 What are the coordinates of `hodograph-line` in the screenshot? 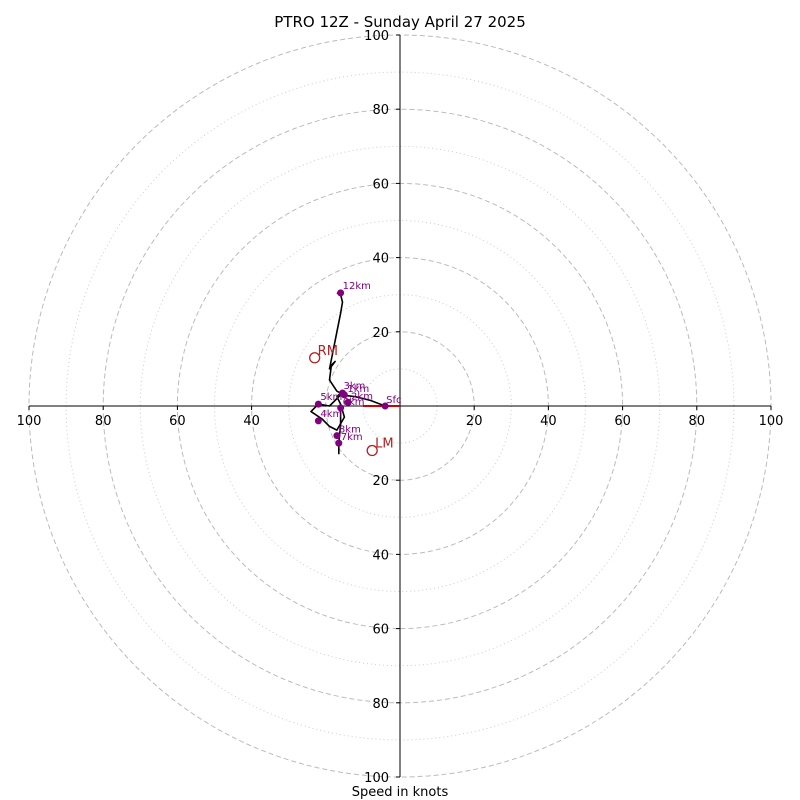 It's located at (348, 361).